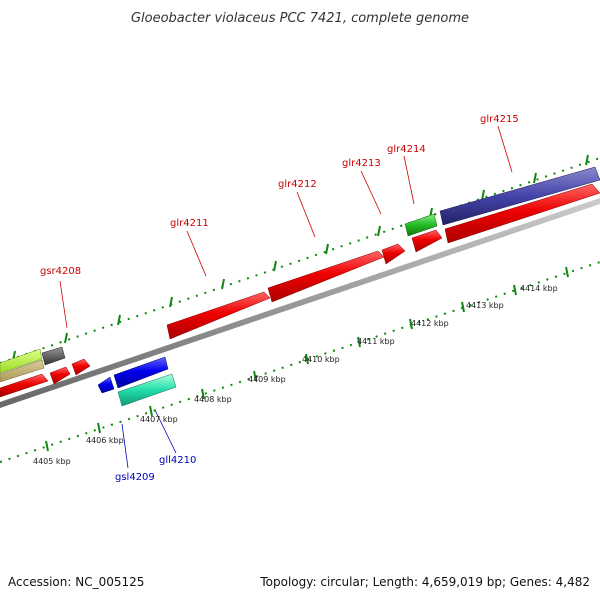  I want to click on kbp-label: 4412 kbp, so click(430, 323).